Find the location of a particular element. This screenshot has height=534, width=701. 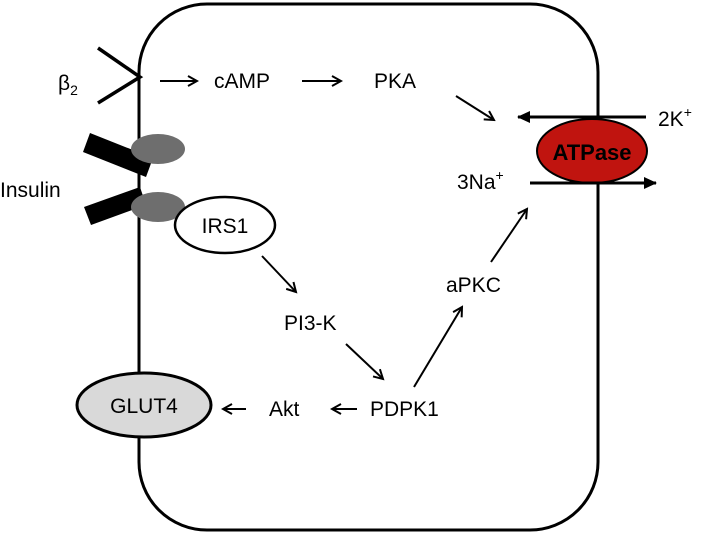

glut4-label: GLUT4 is located at coordinates (144, 406).